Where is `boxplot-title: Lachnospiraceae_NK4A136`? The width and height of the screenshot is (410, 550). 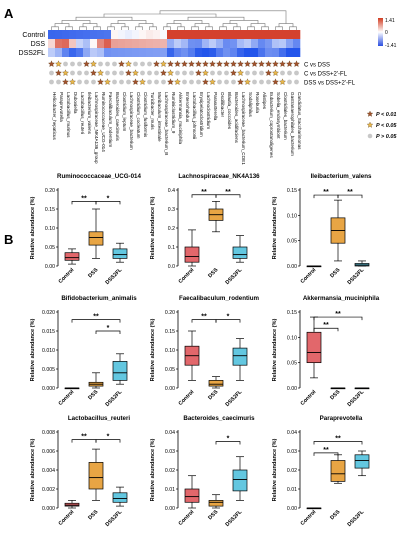
boxplot-title: Lachnospiraceae_NK4A136 is located at coordinates (219, 176).